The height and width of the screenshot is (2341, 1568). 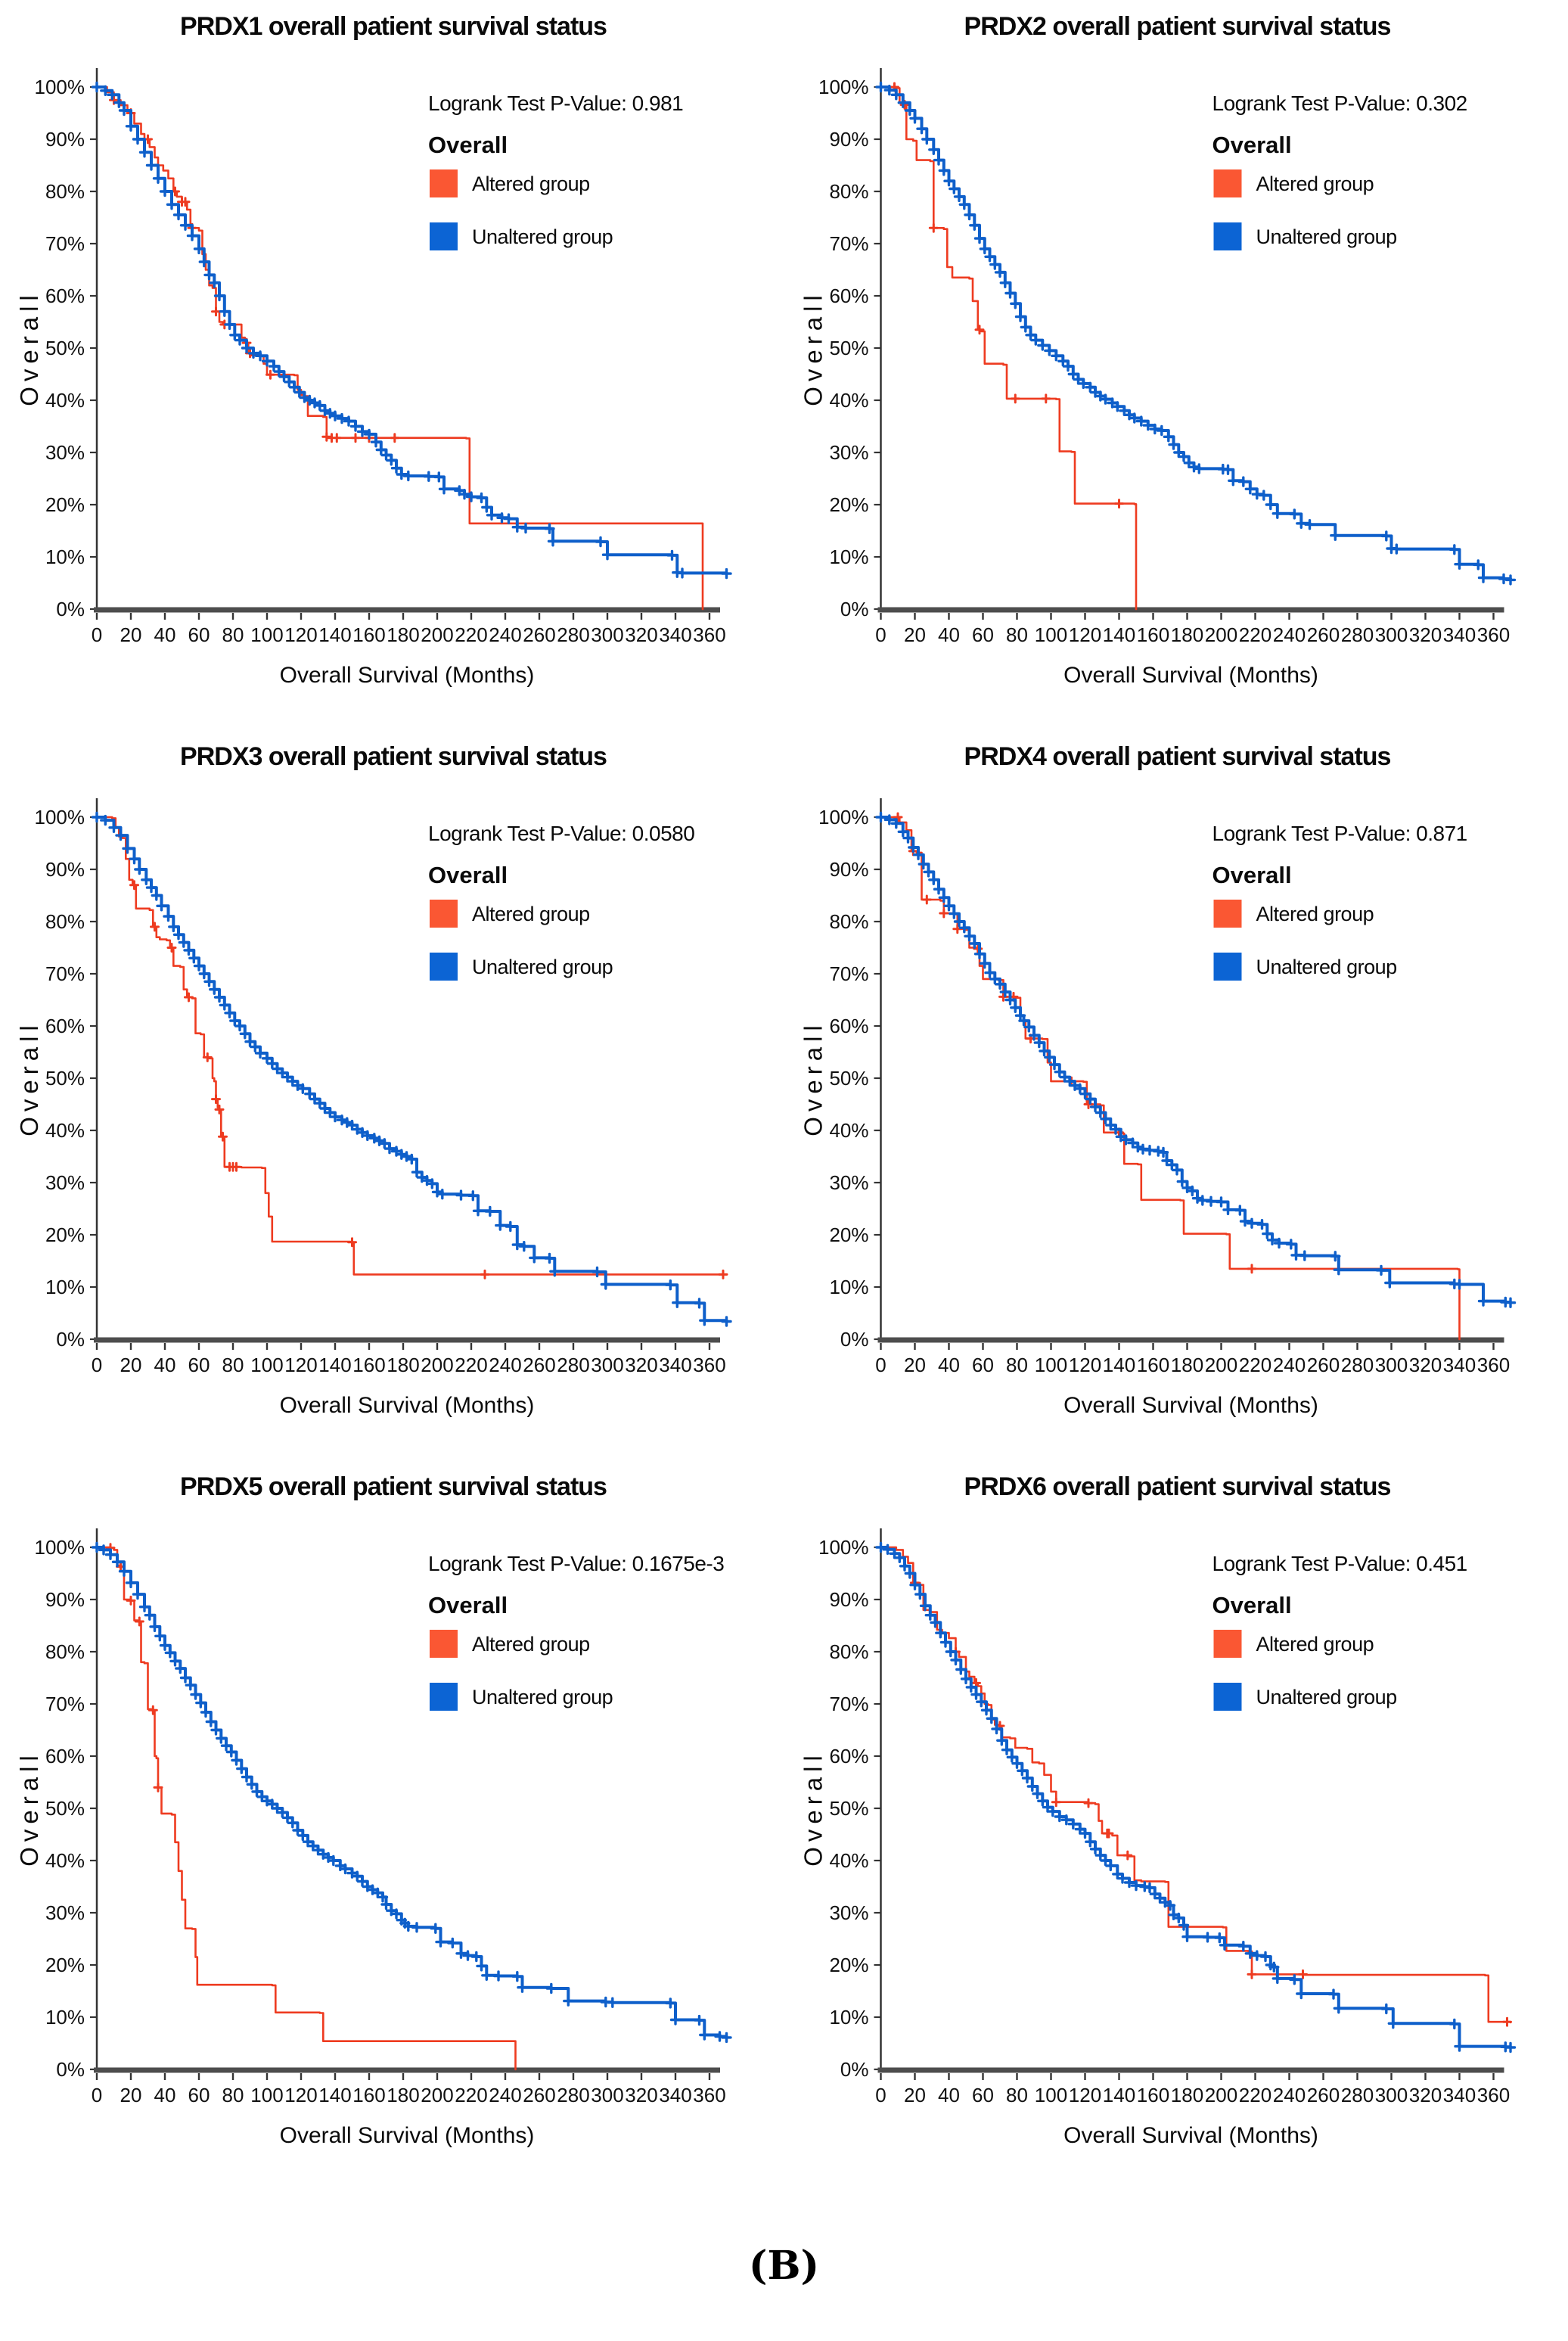 What do you see at coordinates (784, 2265) in the screenshot?
I see `figure-label-row: (B)` at bounding box center [784, 2265].